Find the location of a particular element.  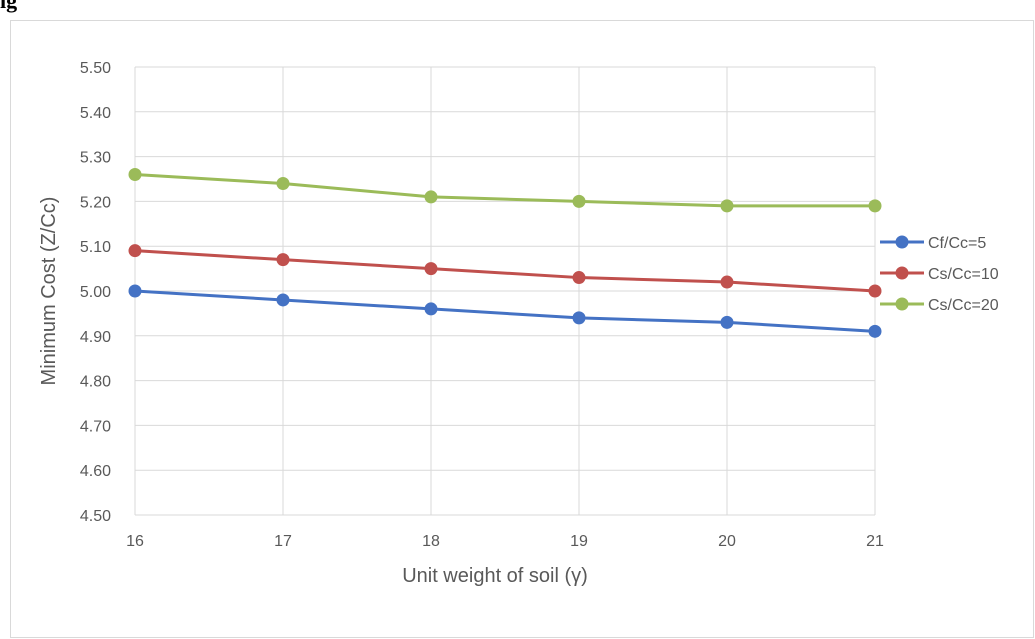

y-tick-label: 4.70 is located at coordinates (95, 426).